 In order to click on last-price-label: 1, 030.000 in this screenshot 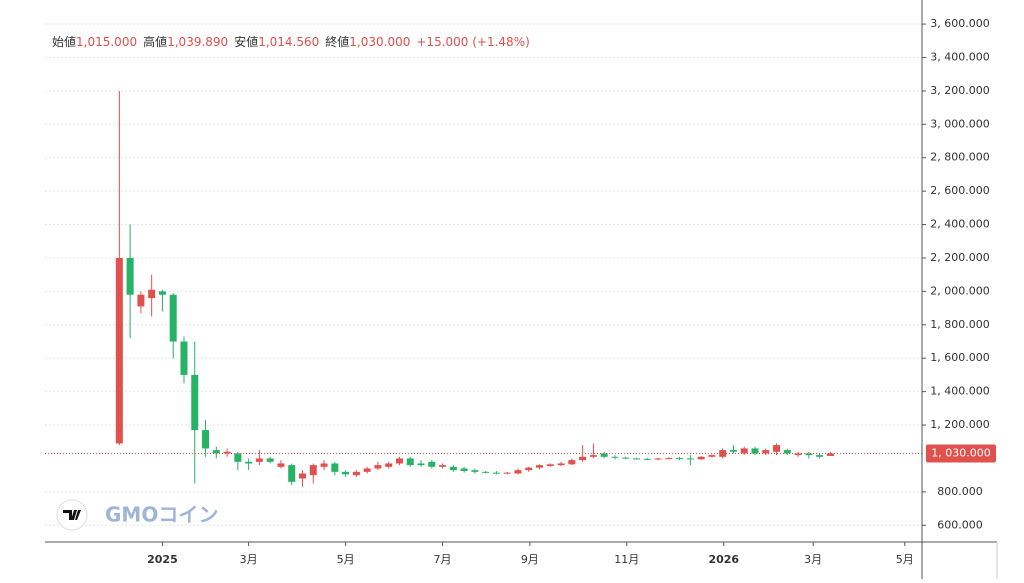, I will do `click(960, 452)`.